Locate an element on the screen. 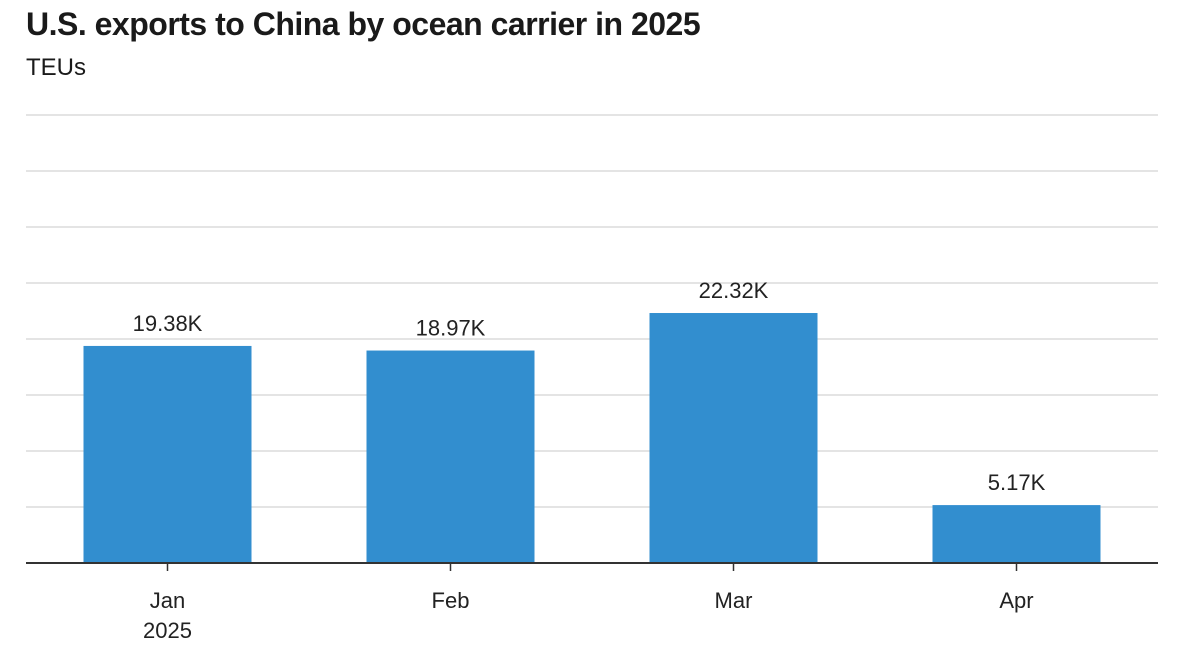 The image size is (1190, 657). bar-apr is located at coordinates (1016, 534).